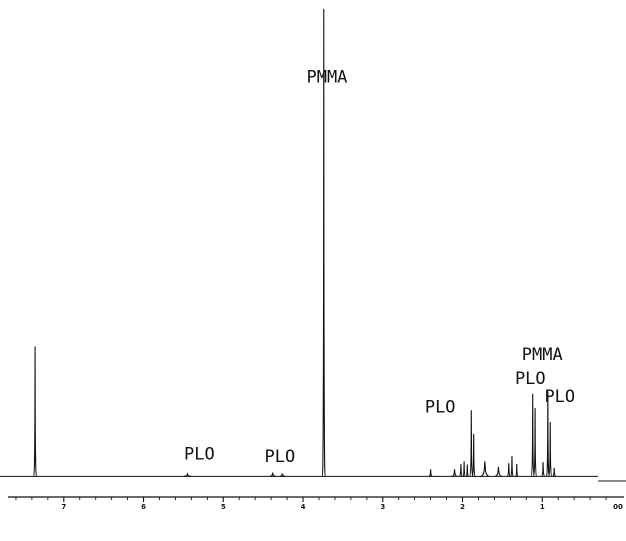  What do you see at coordinates (223, 507) in the screenshot?
I see `x-tick-label: 5` at bounding box center [223, 507].